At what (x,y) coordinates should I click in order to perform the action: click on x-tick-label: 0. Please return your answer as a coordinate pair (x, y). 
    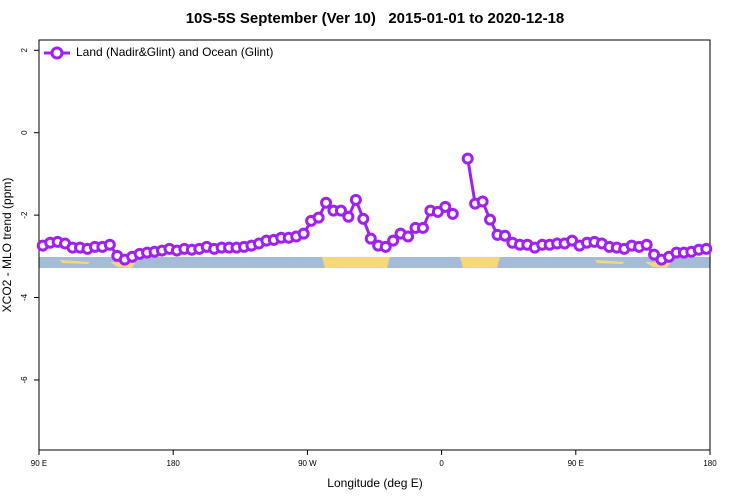
    Looking at the image, I should click on (441, 463).